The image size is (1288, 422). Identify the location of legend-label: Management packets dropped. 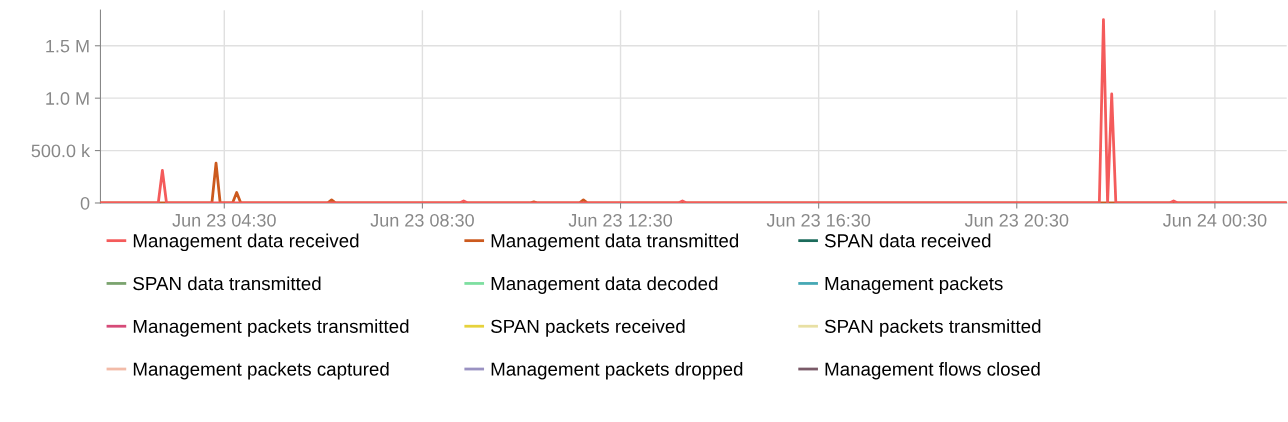
(617, 371).